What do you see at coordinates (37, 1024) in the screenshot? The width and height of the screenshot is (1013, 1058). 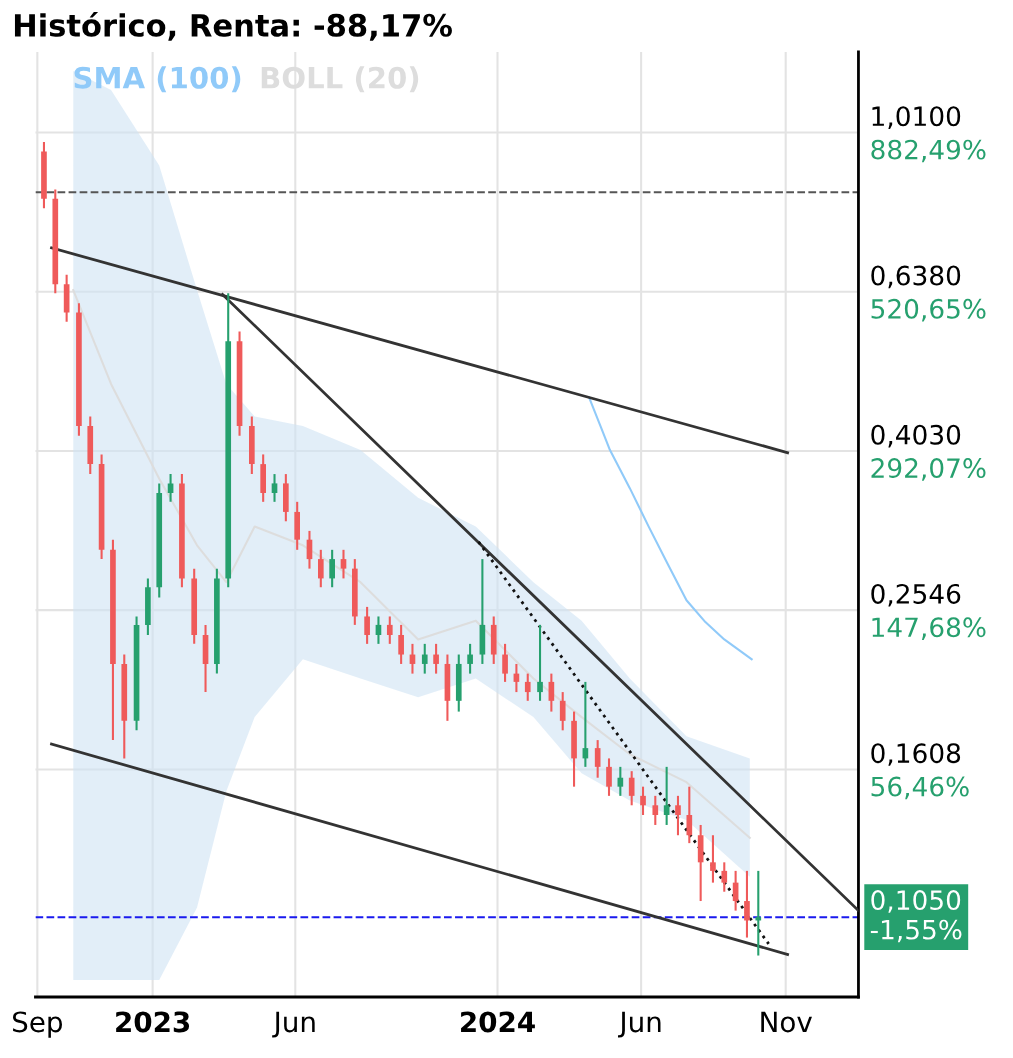 I see `x-tick-label: Sep` at bounding box center [37, 1024].